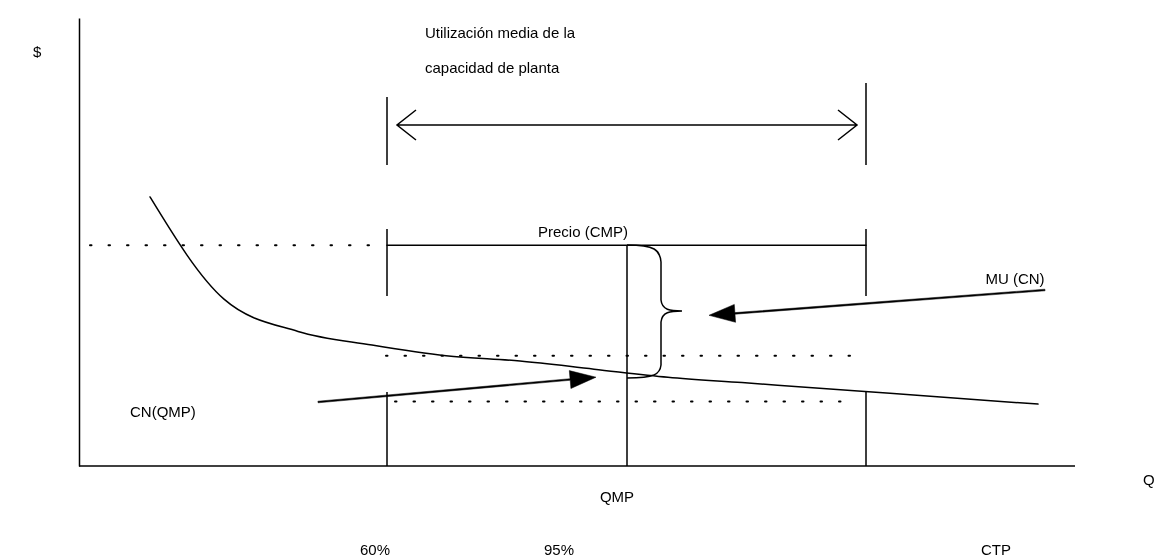 The image size is (1161, 560). Describe the element at coordinates (500, 33) in the screenshot. I see `text: Utilización media de la` at that location.